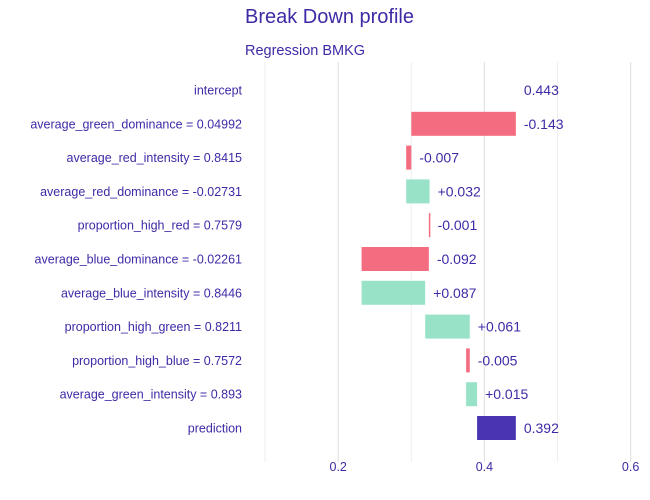  What do you see at coordinates (155, 158) in the screenshot?
I see `y-tick-label: average_red_intensity = 0.8415` at bounding box center [155, 158].